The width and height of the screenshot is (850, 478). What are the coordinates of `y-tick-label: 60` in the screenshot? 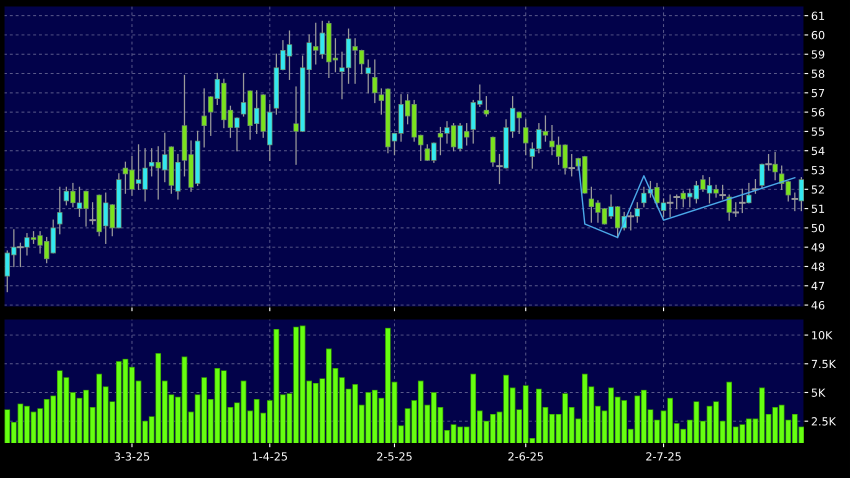 It's located at (818, 35).